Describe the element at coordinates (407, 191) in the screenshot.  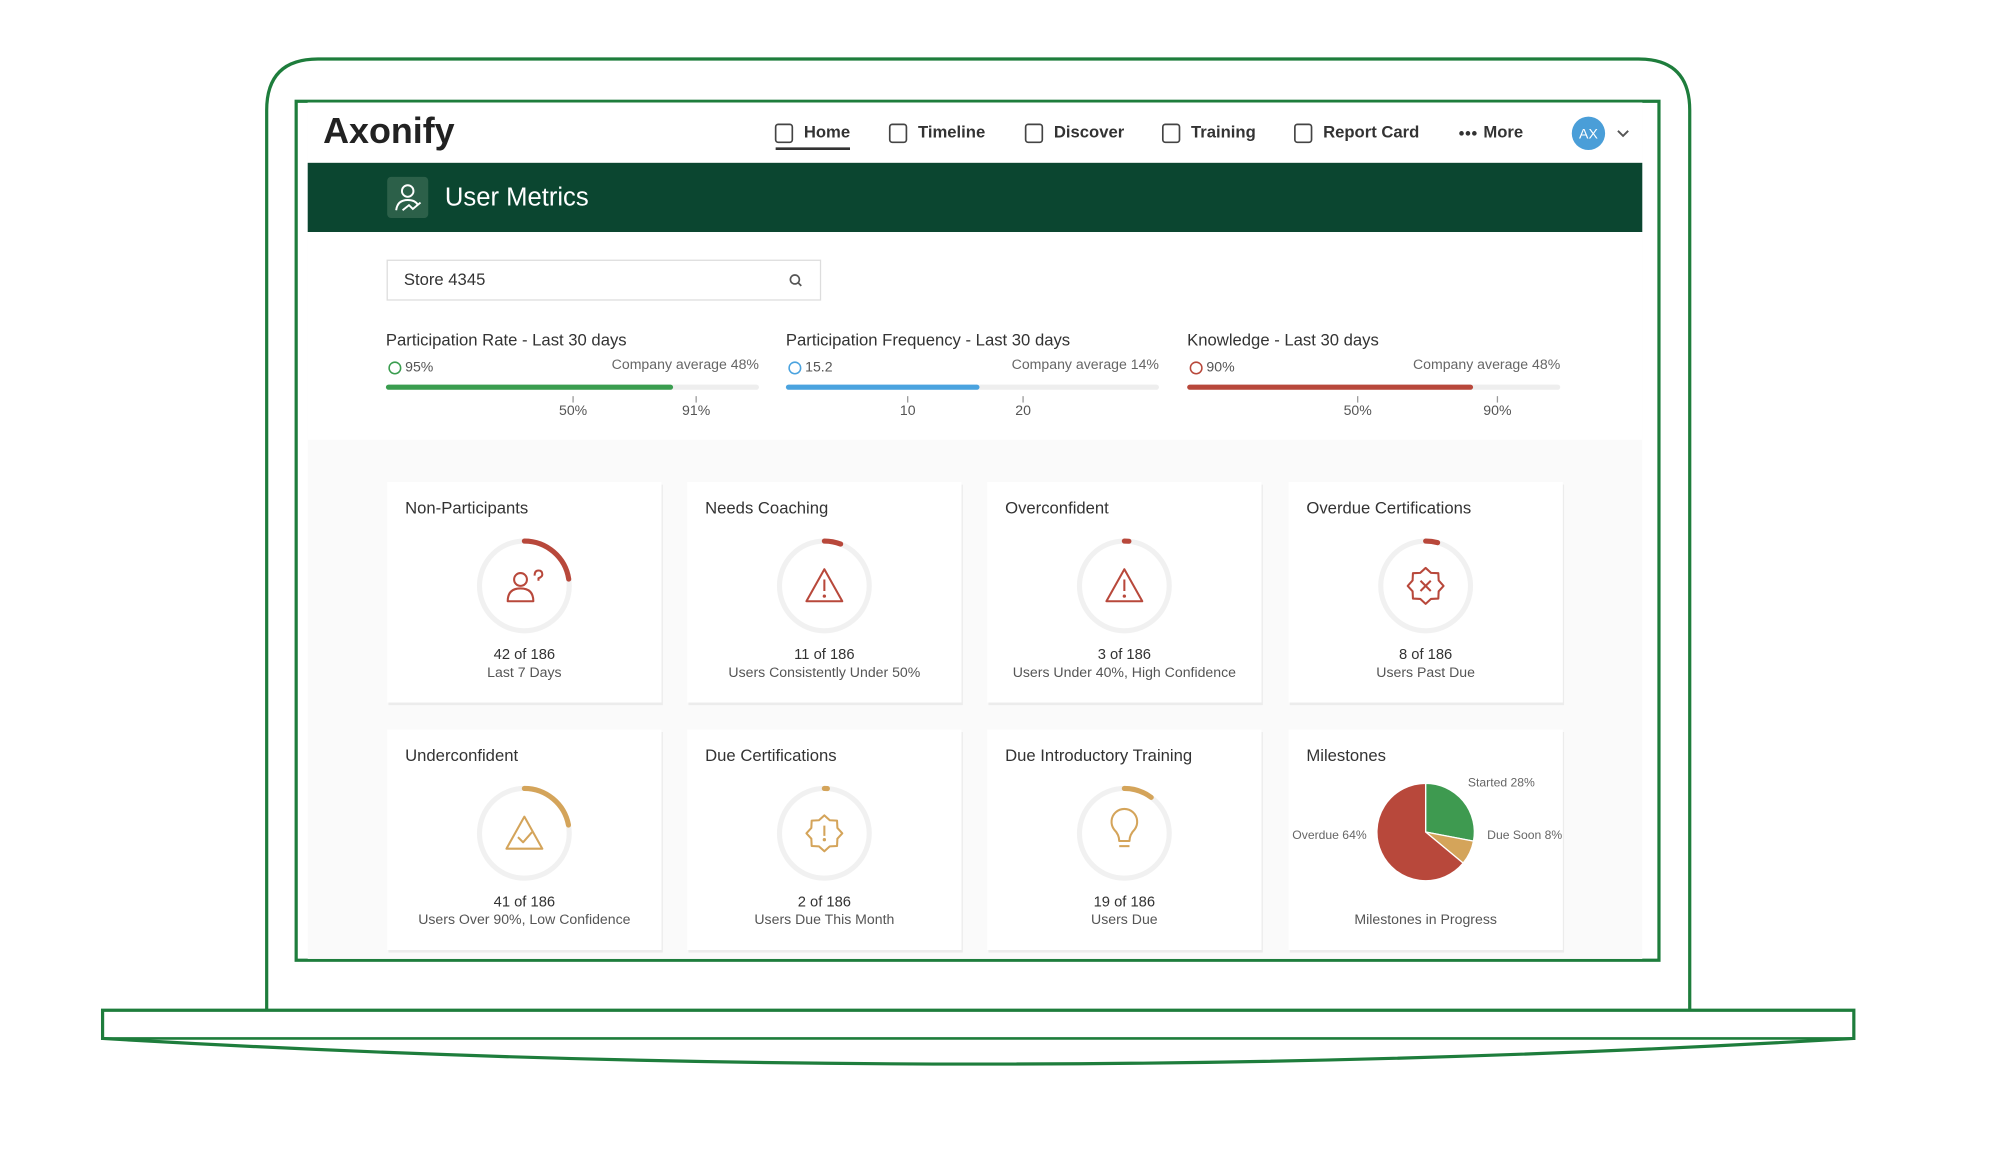
I see `header-icon-head` at that location.